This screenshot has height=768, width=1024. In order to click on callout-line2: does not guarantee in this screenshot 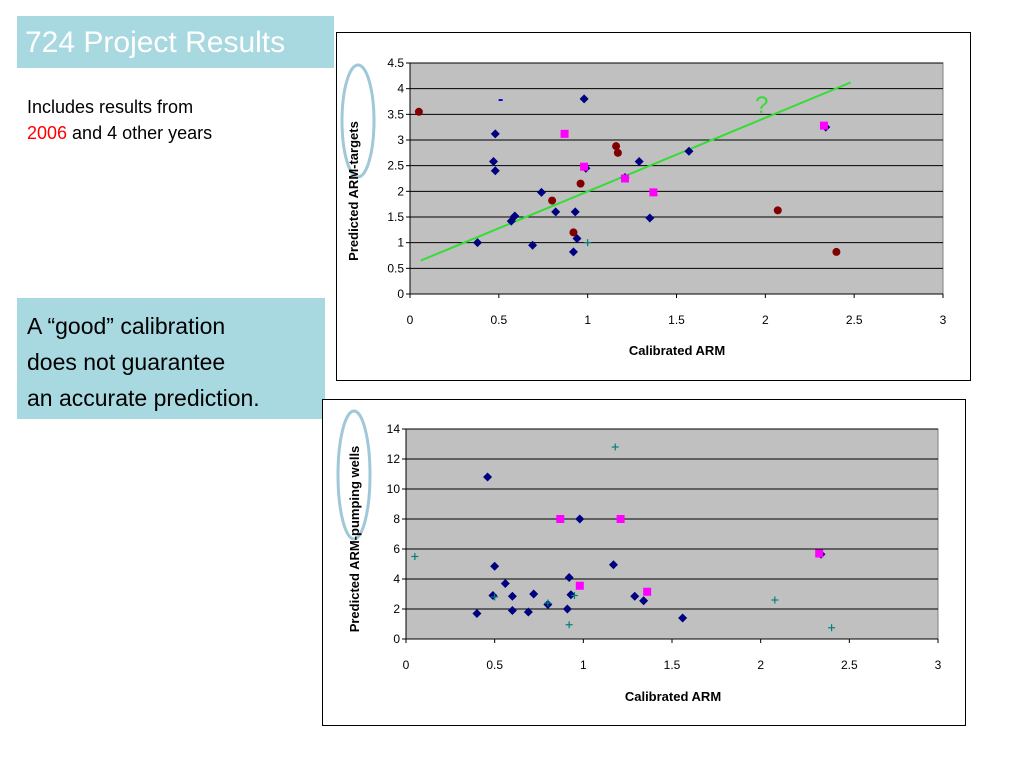, I will do `click(126, 362)`.